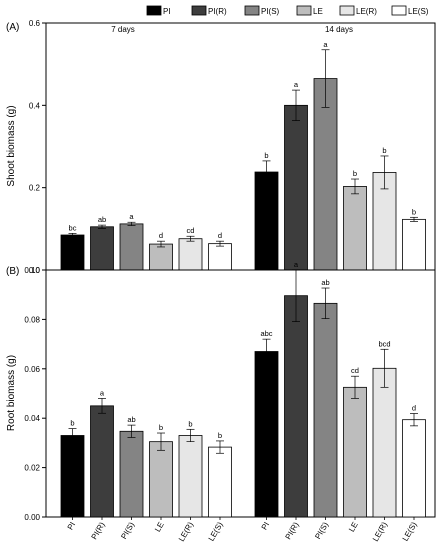  Describe the element at coordinates (410, 531) in the screenshot. I see `panel-b-x-tick-label-14-days-le-s: LE(S)` at that location.